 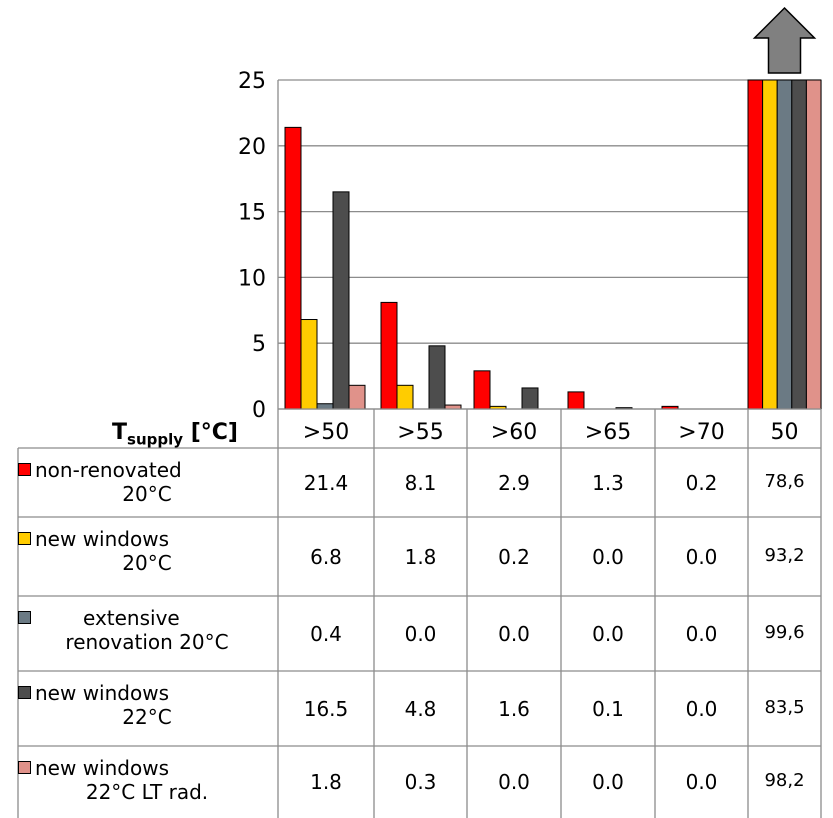 I want to click on data-label: 1.6, so click(x=514, y=708).